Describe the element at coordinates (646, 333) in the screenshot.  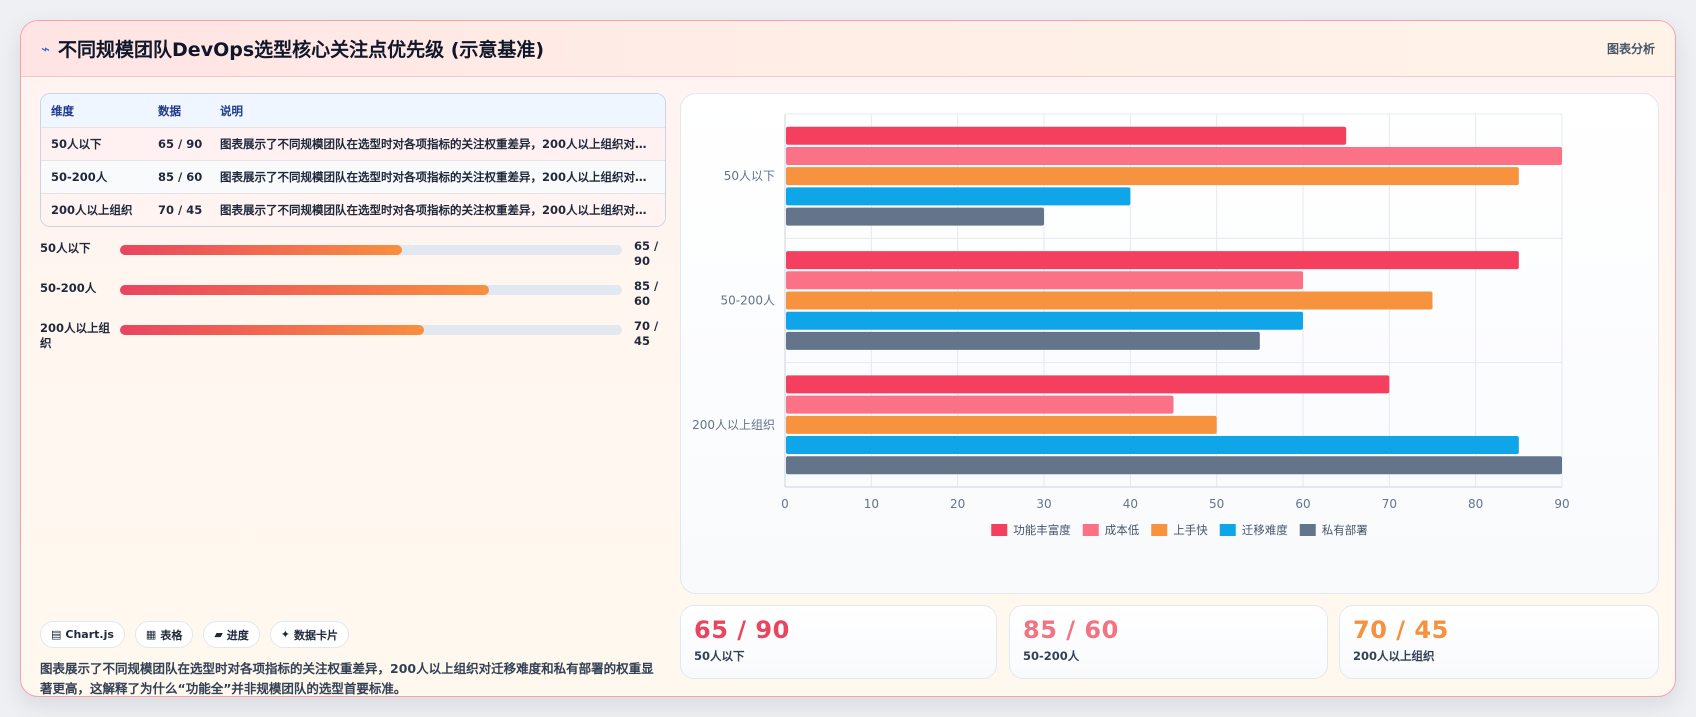
I see `progress-value: 70 / 45` at that location.